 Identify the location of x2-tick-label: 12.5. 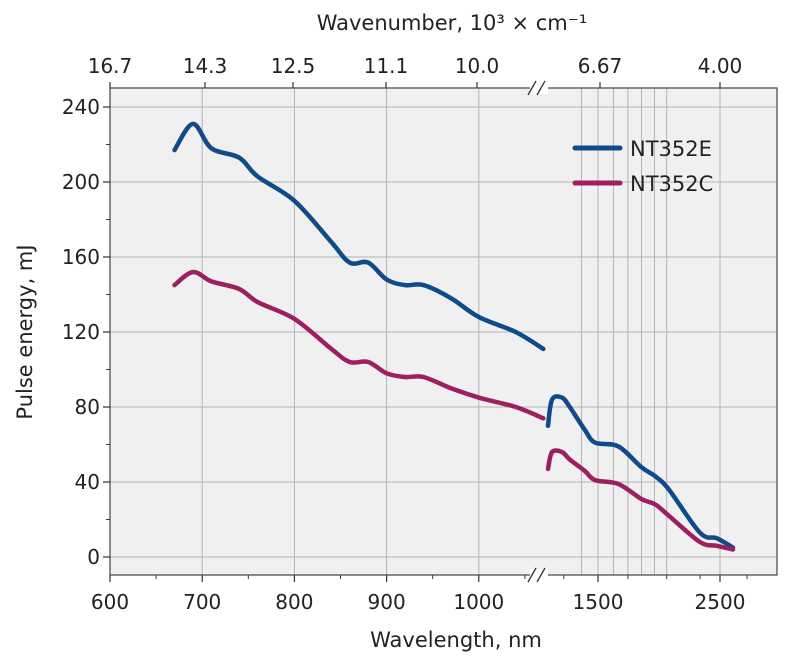
(293, 66).